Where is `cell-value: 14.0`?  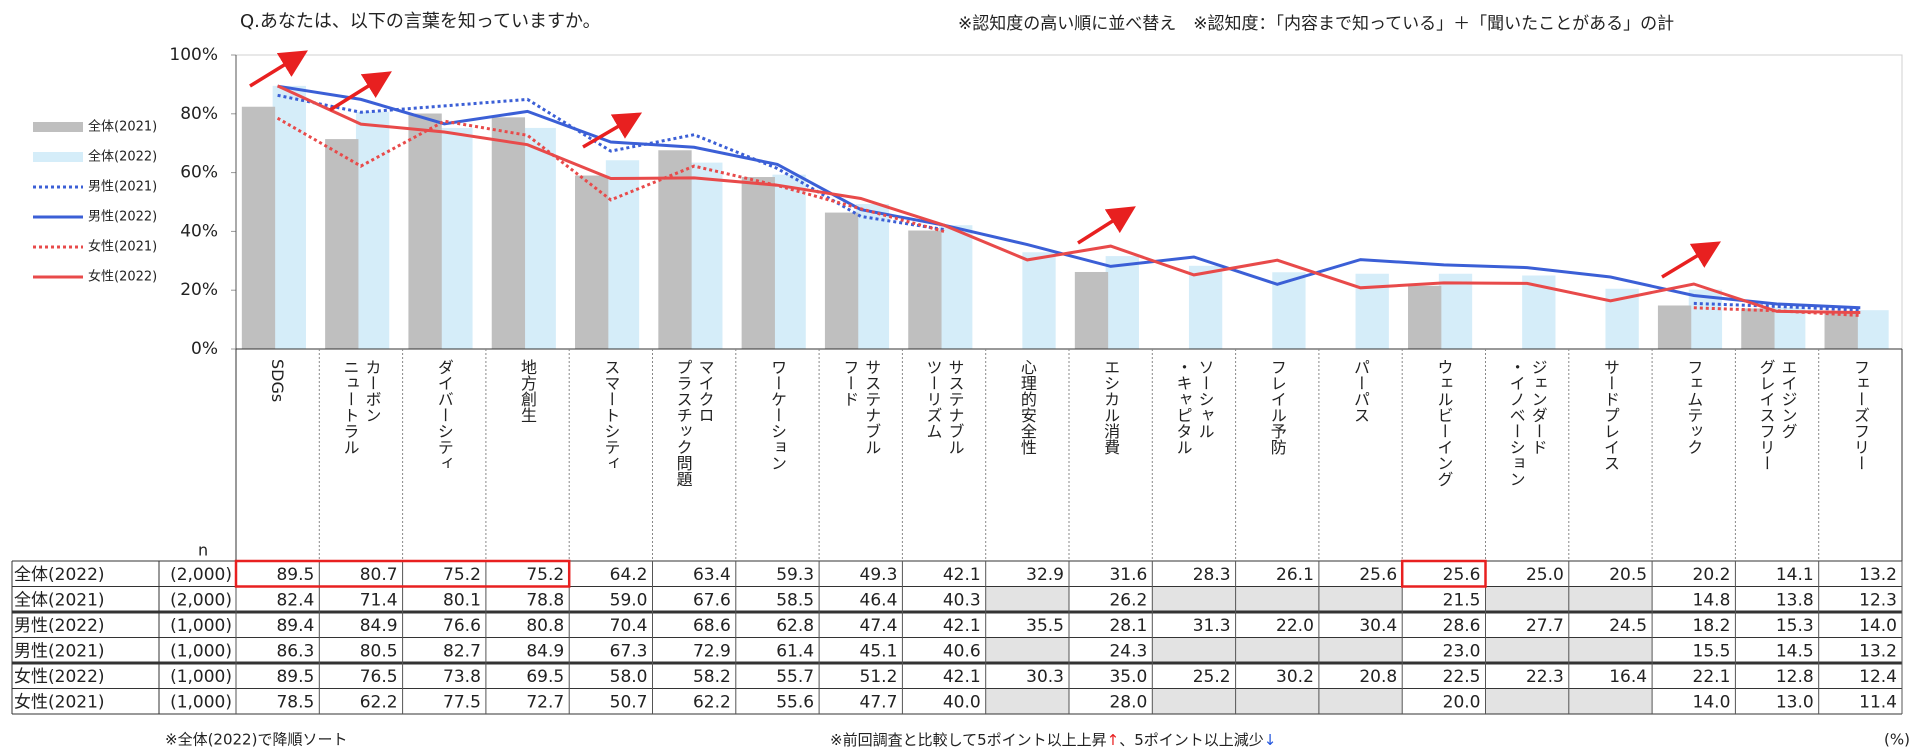
cell-value: 14.0 is located at coordinates (1878, 626).